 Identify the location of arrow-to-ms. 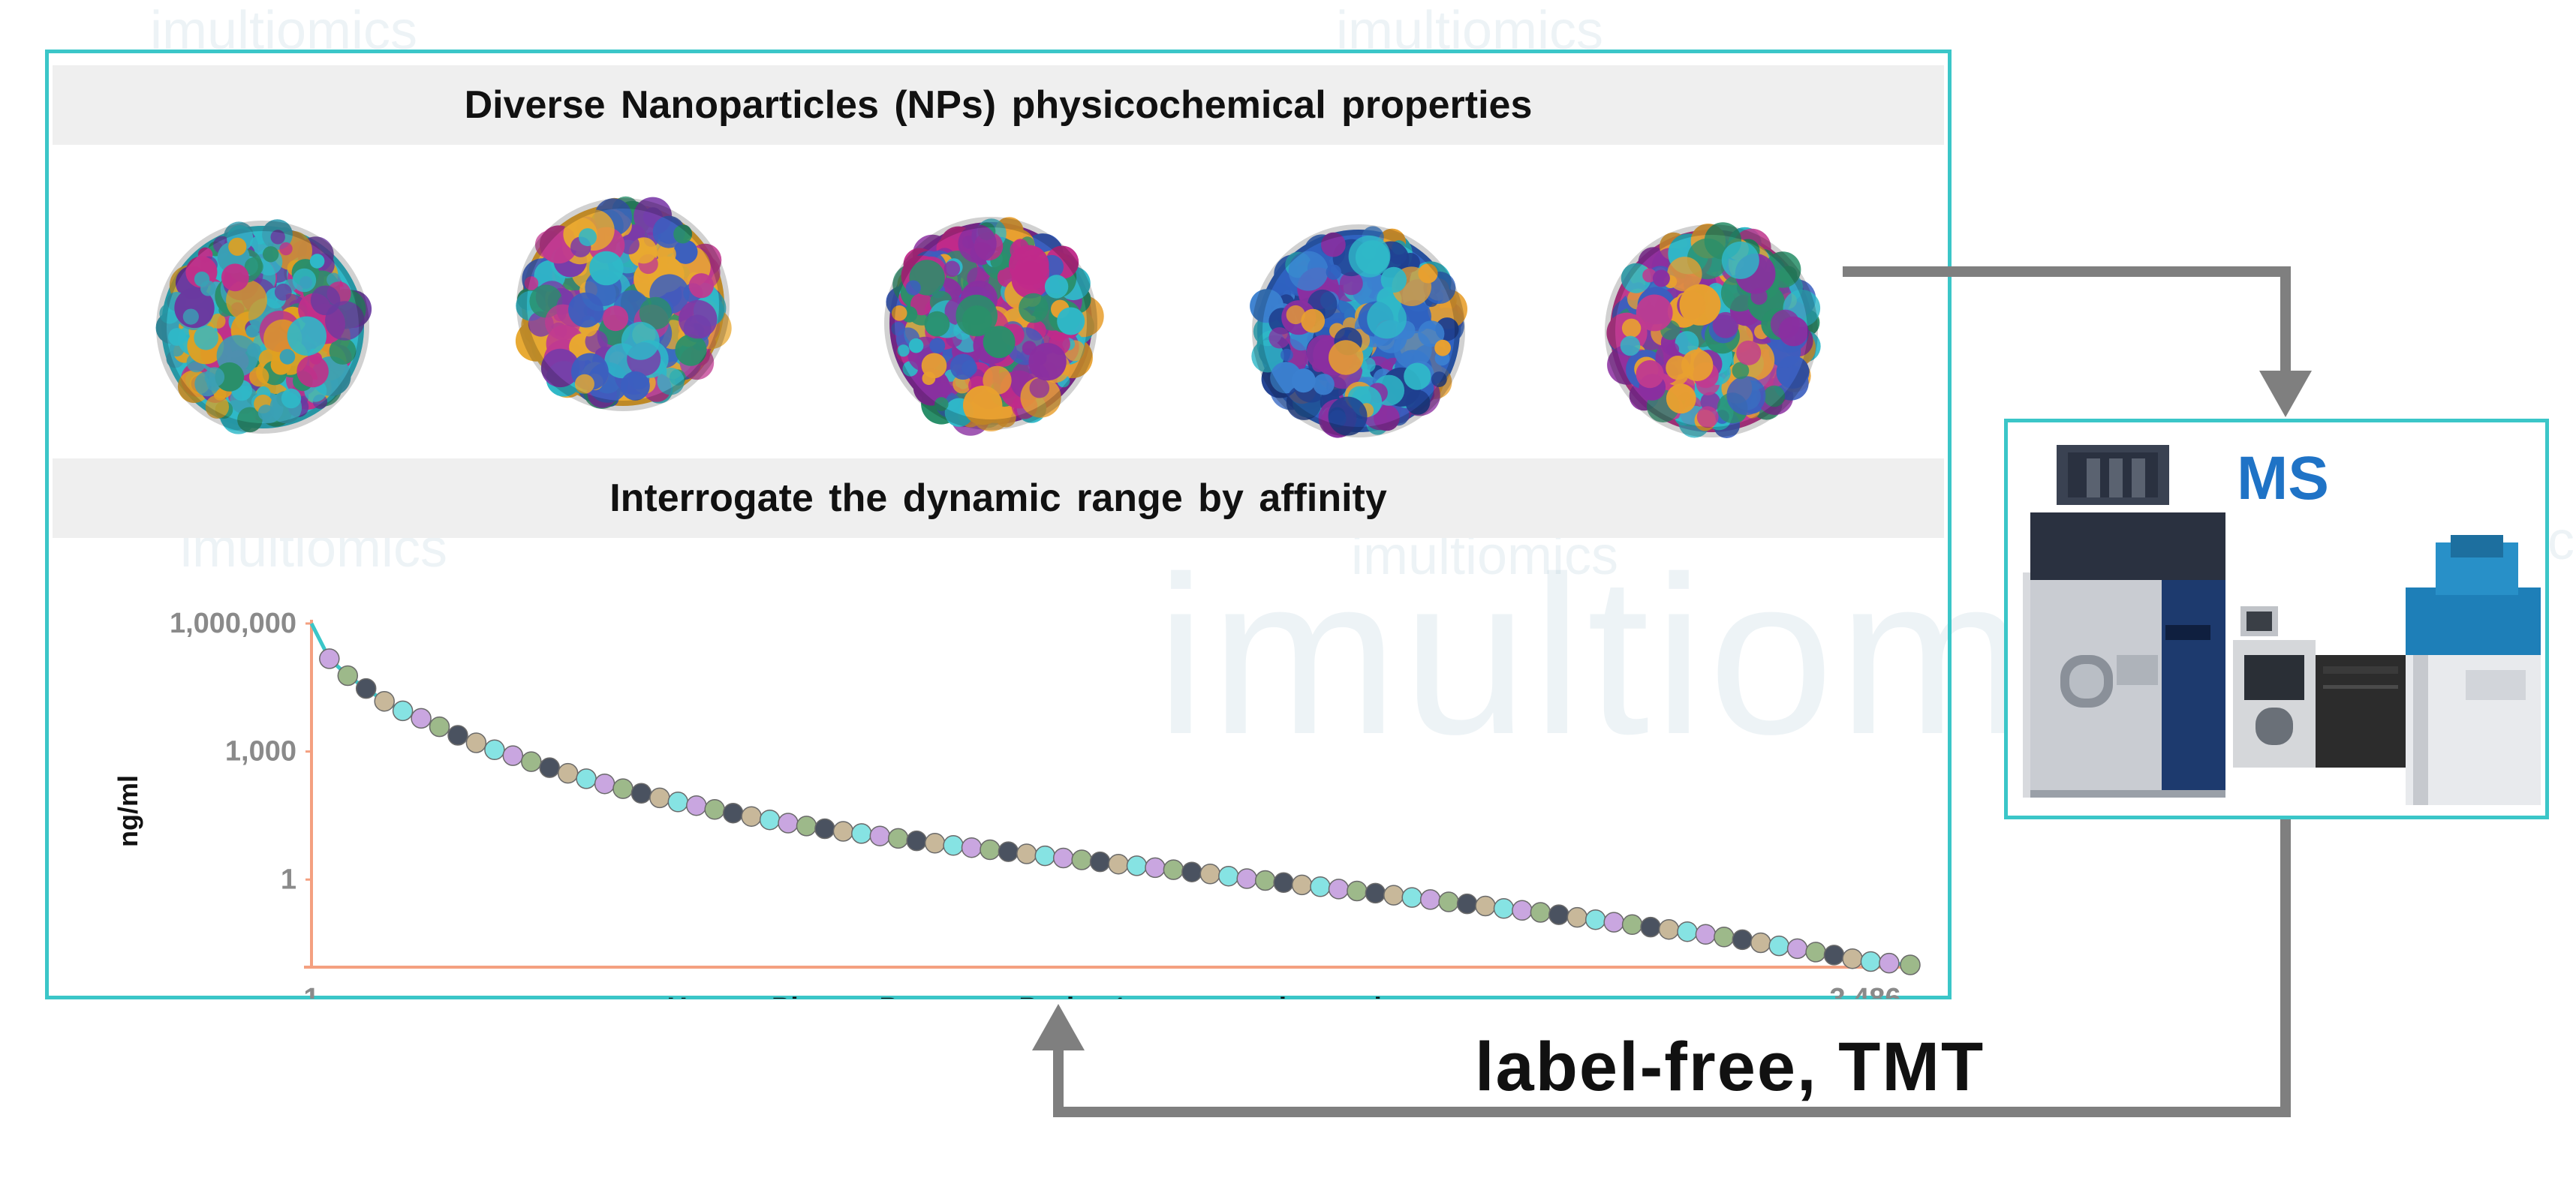
(2077, 341).